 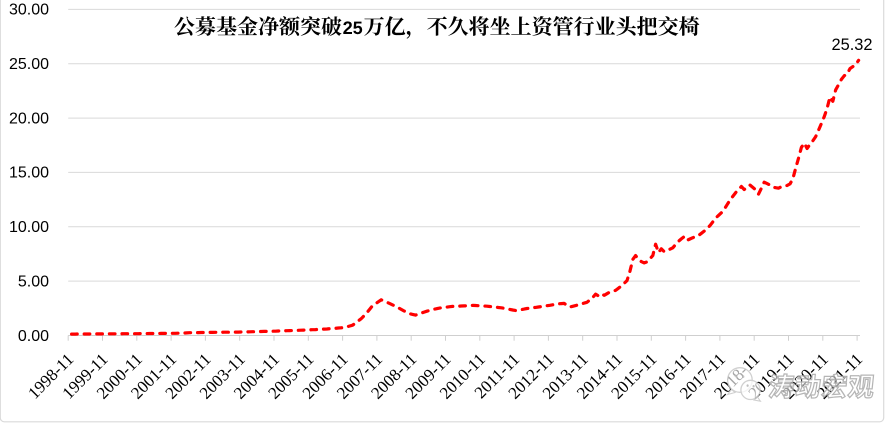 I want to click on svg-text: 25.00, so click(x=29, y=64).